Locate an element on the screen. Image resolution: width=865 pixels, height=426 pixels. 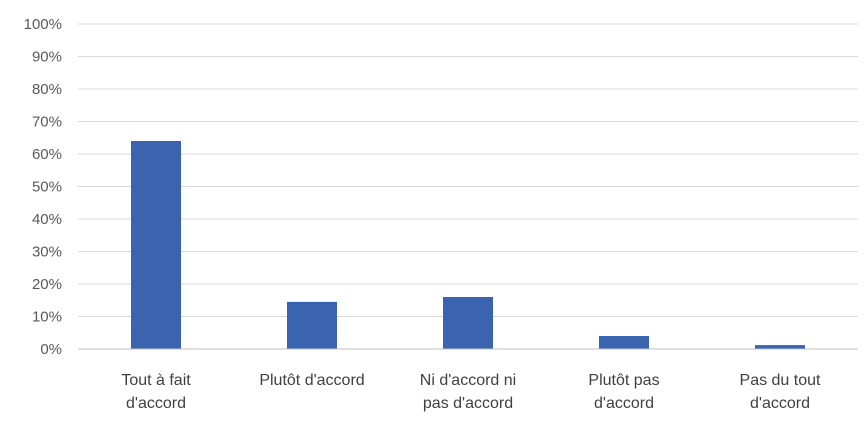
y-tick-label: 50% is located at coordinates (47, 187).